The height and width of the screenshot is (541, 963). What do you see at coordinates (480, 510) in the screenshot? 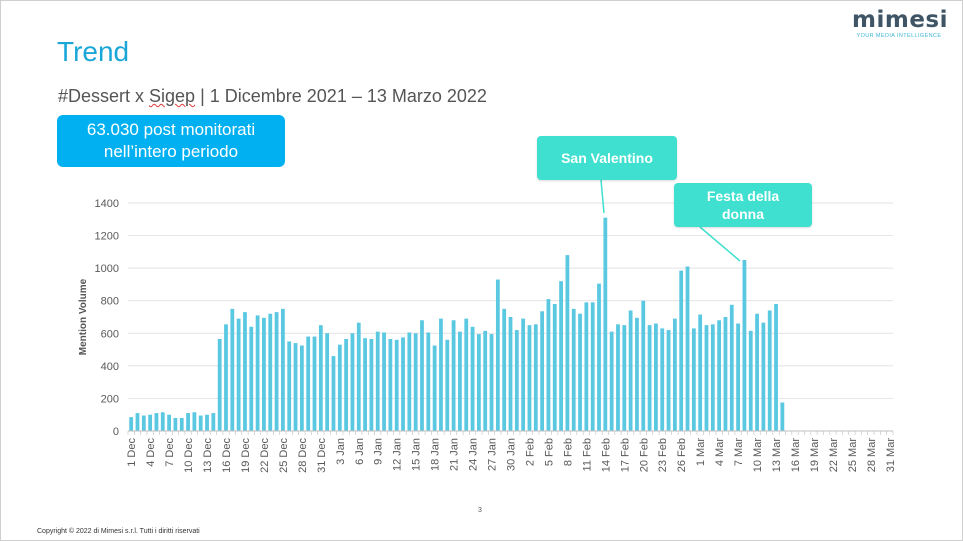
I see `page-number: 3` at bounding box center [480, 510].